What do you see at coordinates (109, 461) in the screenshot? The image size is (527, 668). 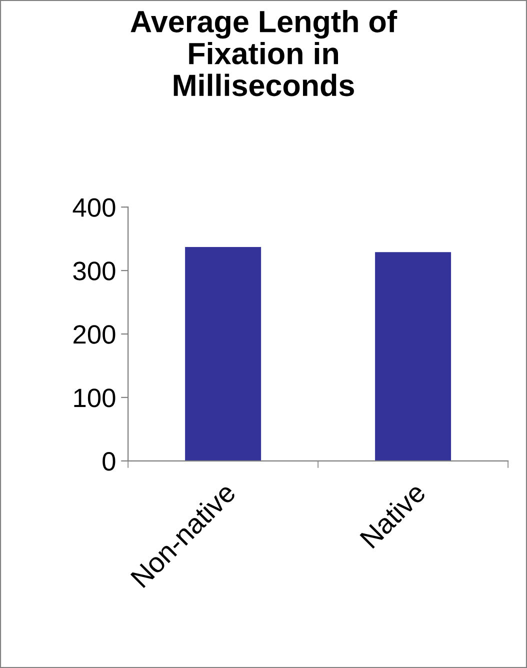 I see `y-tick-label: 0` at bounding box center [109, 461].